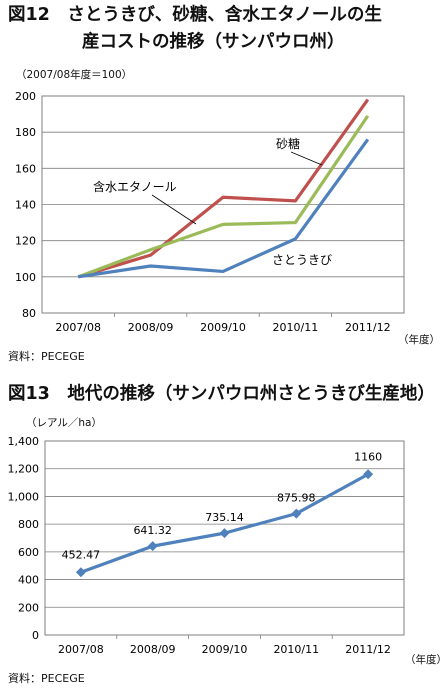  What do you see at coordinates (195, 29) in the screenshot?
I see `chart1-title: 図12 さとうきび、砂糖、含水エタノールの生 産コストの推移（サンパウロ州）` at bounding box center [195, 29].